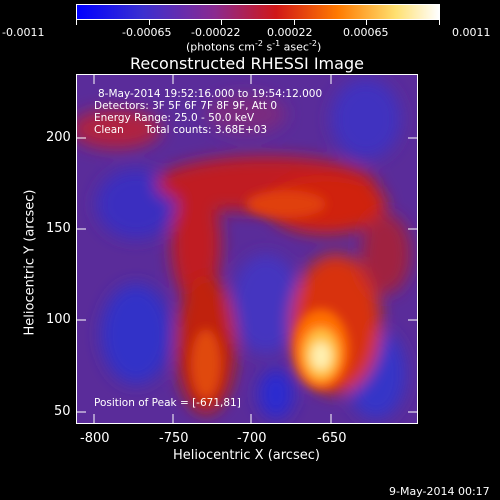  What do you see at coordinates (95, 438) in the screenshot?
I see `x-tick-label: -800` at bounding box center [95, 438].